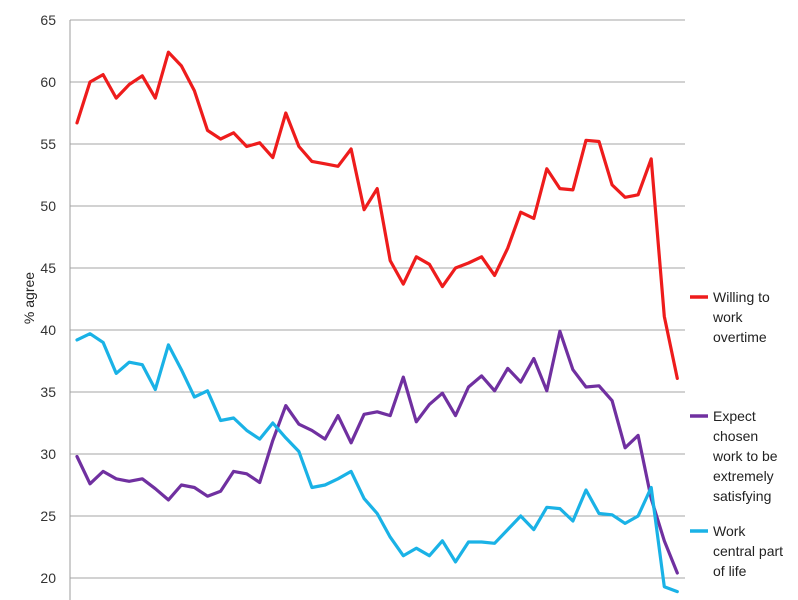  I want to click on y-tick-60: 60, so click(48, 82).